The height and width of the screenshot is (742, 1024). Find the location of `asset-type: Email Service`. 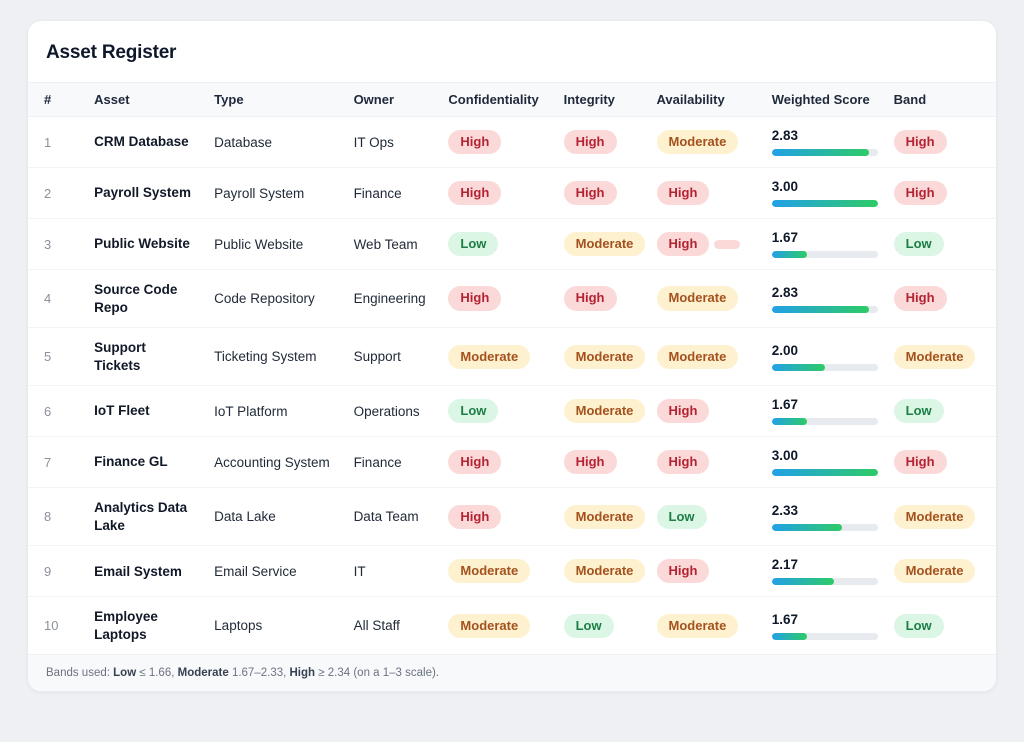

asset-type: Email Service is located at coordinates (274, 571).